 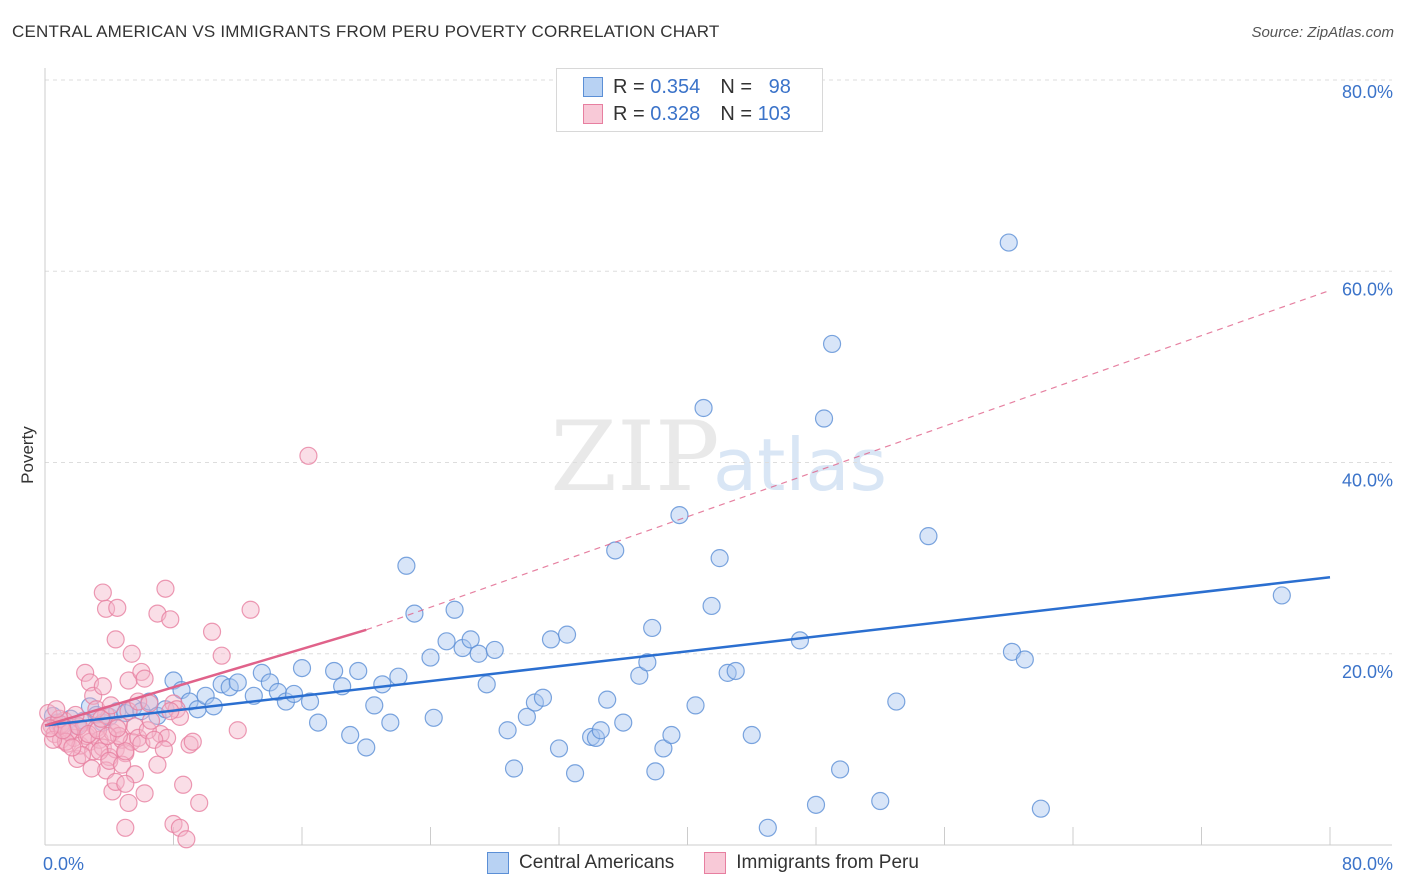 I want to click on legend-label: Central Americans, so click(x=597, y=862).